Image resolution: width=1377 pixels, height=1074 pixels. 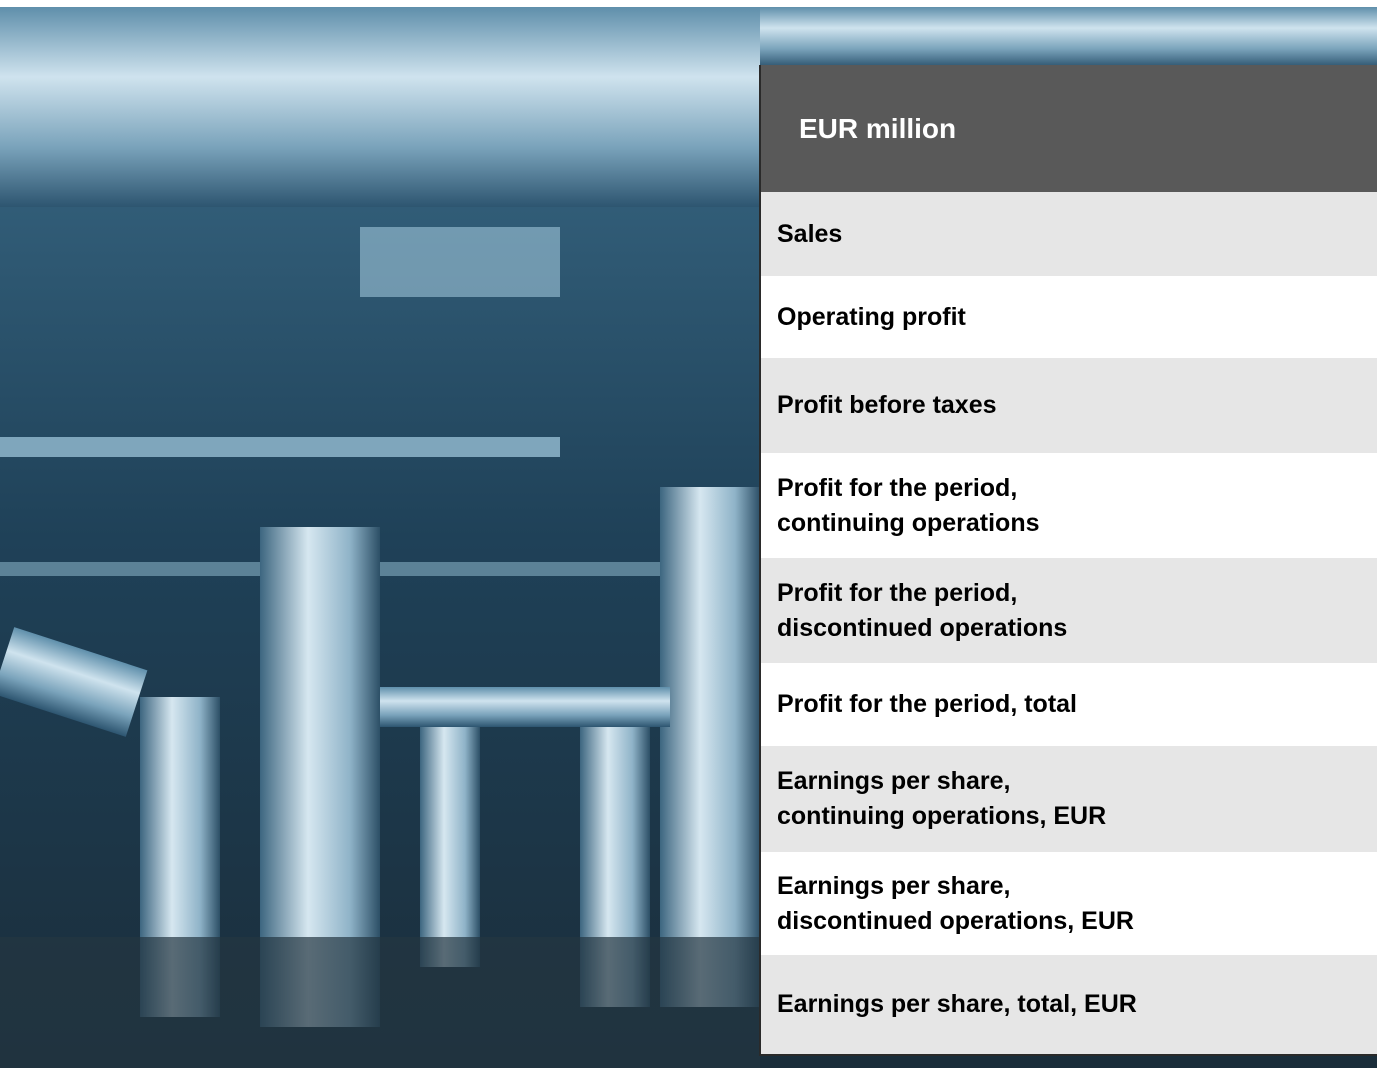 What do you see at coordinates (1069, 234) in the screenshot?
I see `row-label: Sales` at bounding box center [1069, 234].